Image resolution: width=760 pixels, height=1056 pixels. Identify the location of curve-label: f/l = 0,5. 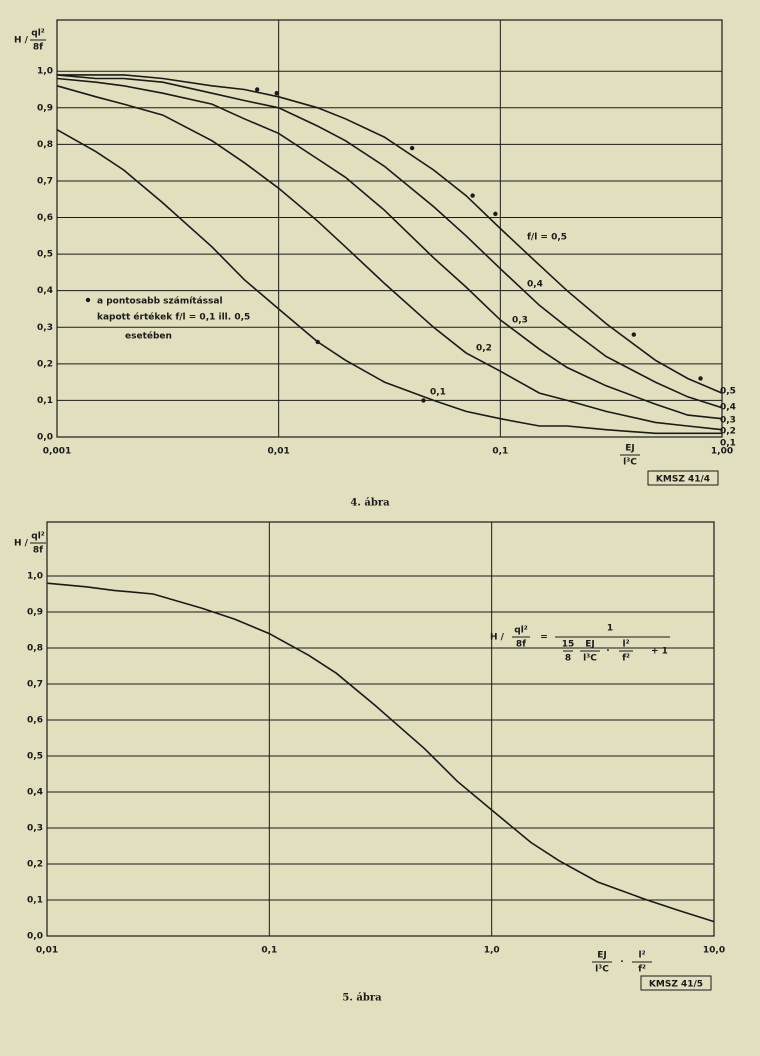
(547, 238).